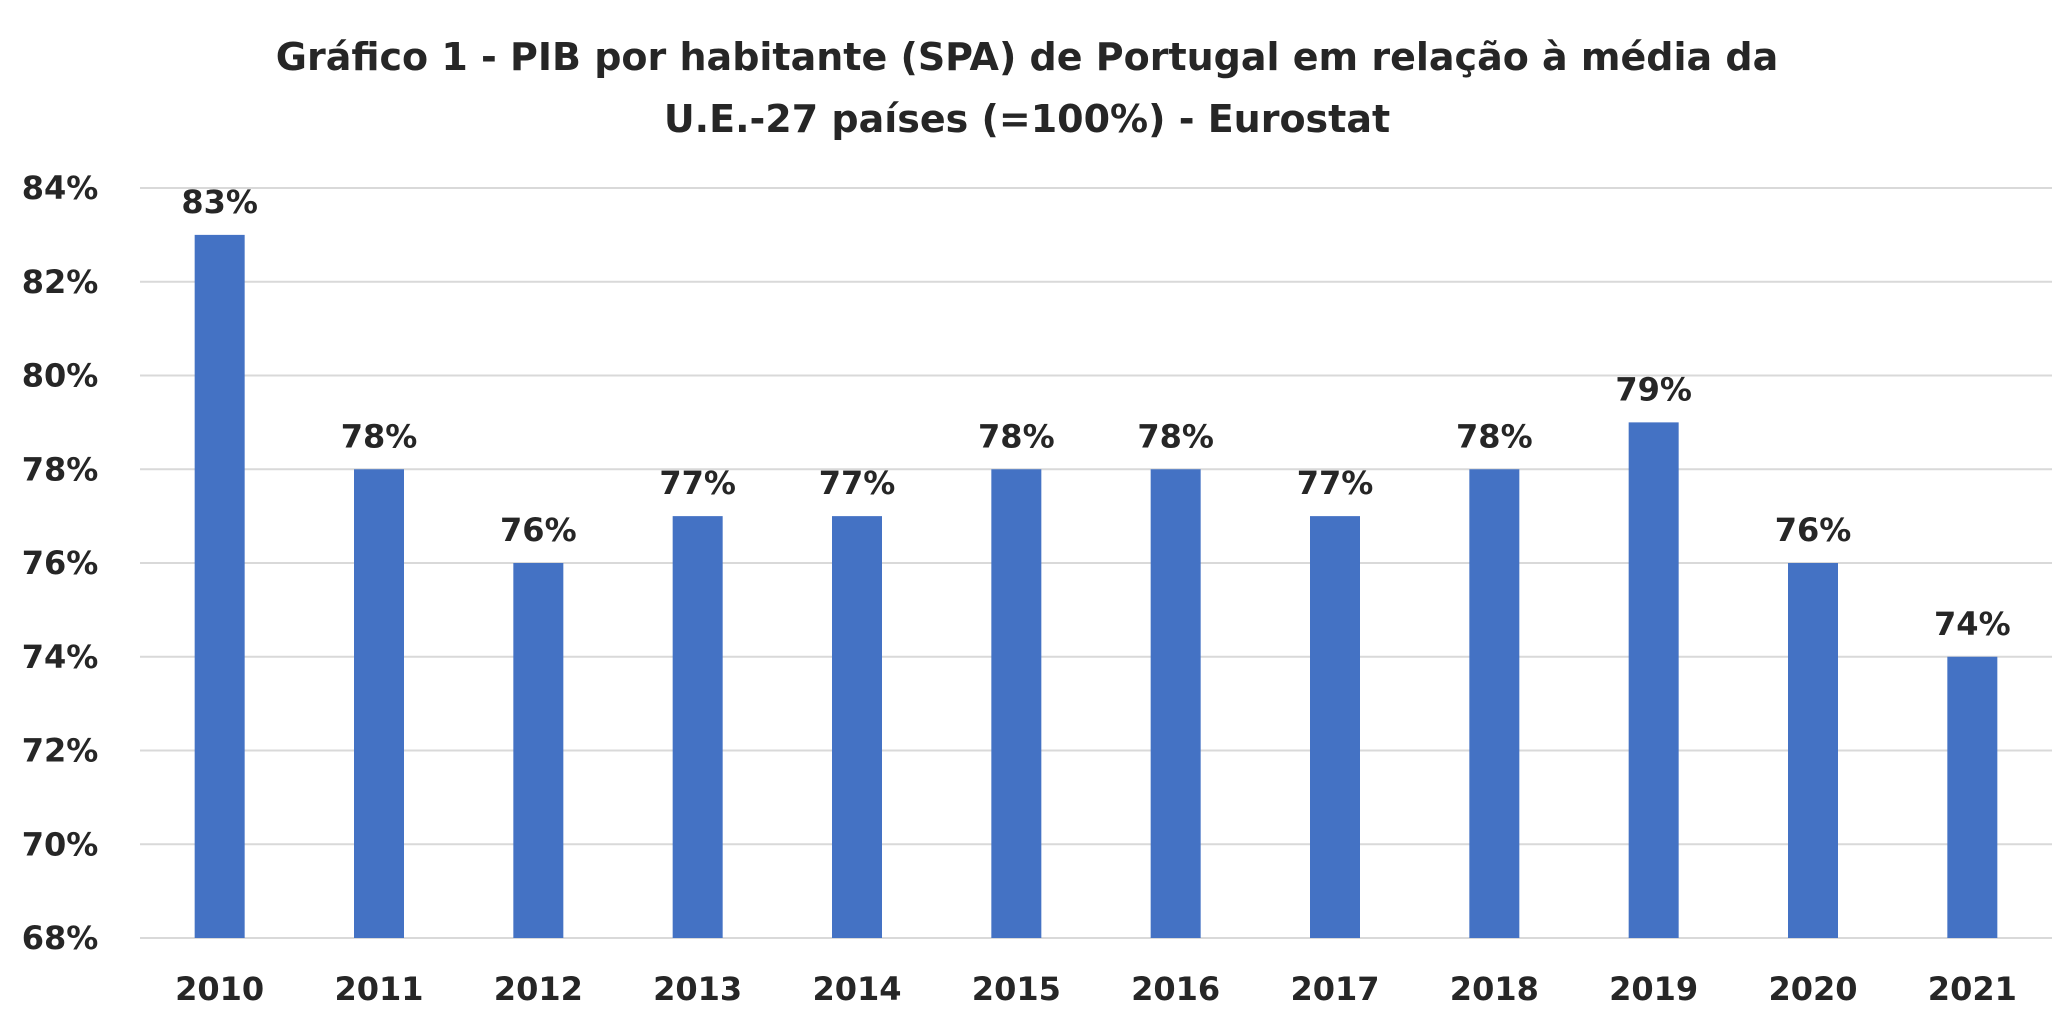  I want to click on x-tick-label-2011: 2011, so click(378, 989).